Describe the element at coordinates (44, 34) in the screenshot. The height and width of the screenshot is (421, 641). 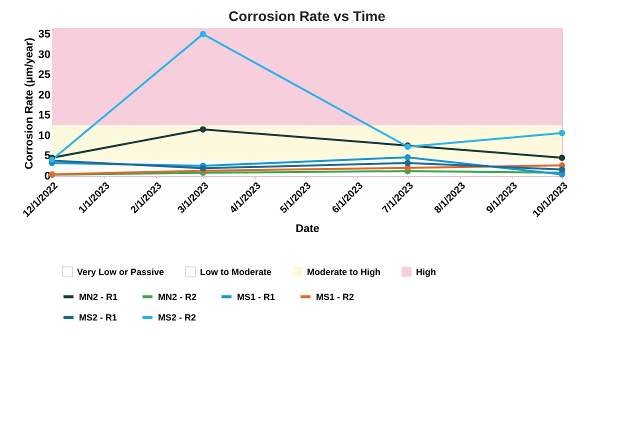
I see `y-tick-label: 35` at that location.